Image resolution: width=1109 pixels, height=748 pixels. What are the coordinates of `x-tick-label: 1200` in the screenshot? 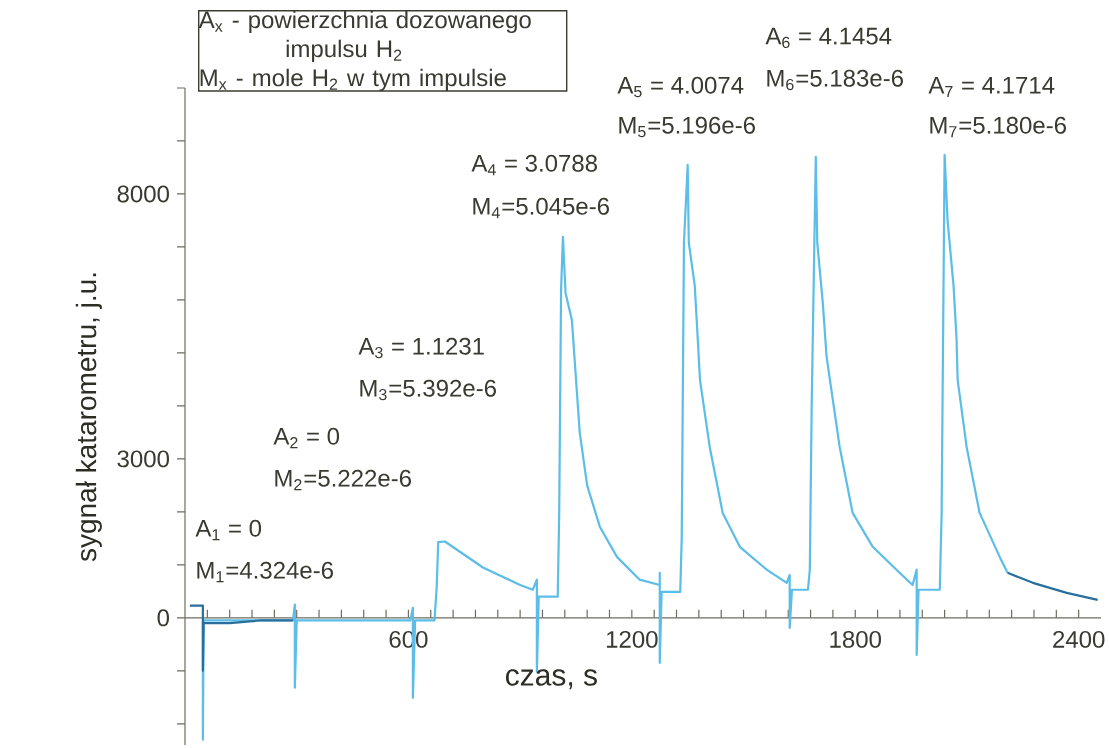 It's located at (632, 639).